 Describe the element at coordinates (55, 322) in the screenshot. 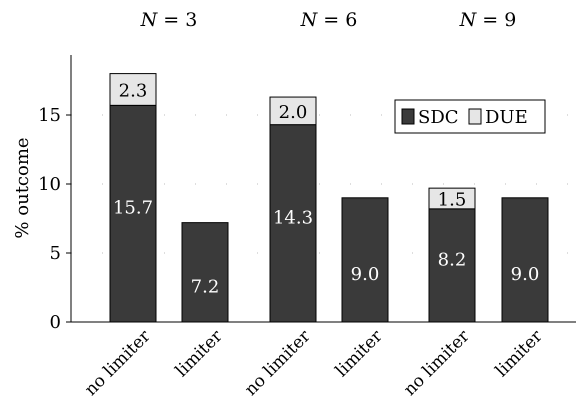

I see `y-tick-label: 0` at that location.